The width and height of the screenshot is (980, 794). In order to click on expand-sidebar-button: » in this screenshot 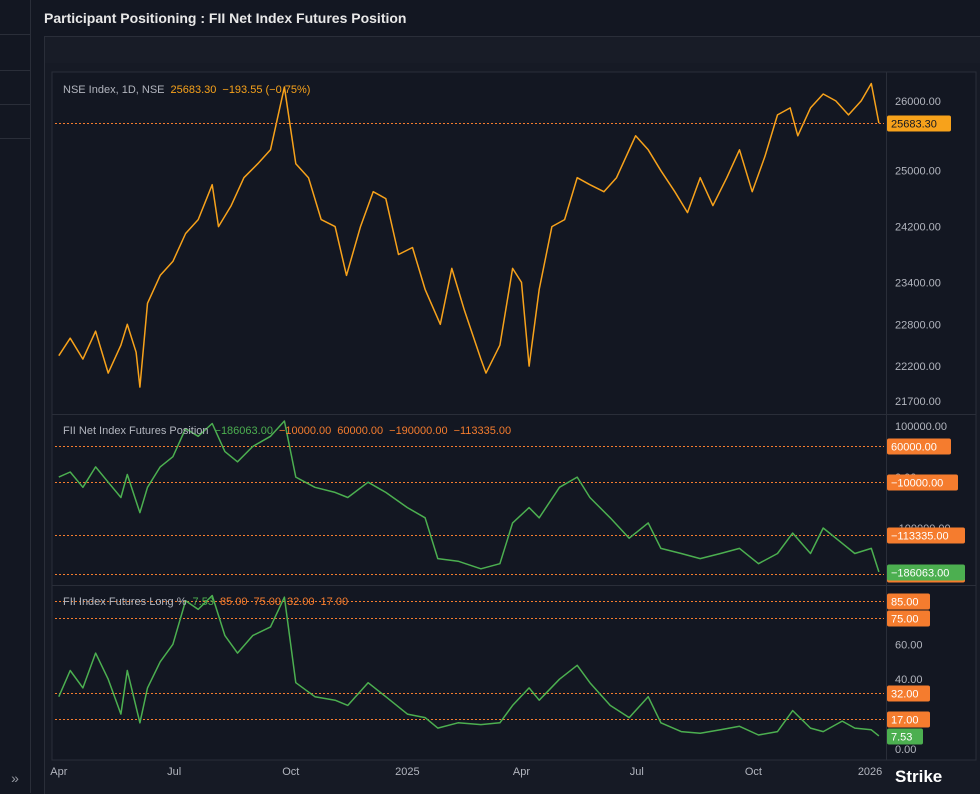, I will do `click(15, 778)`.